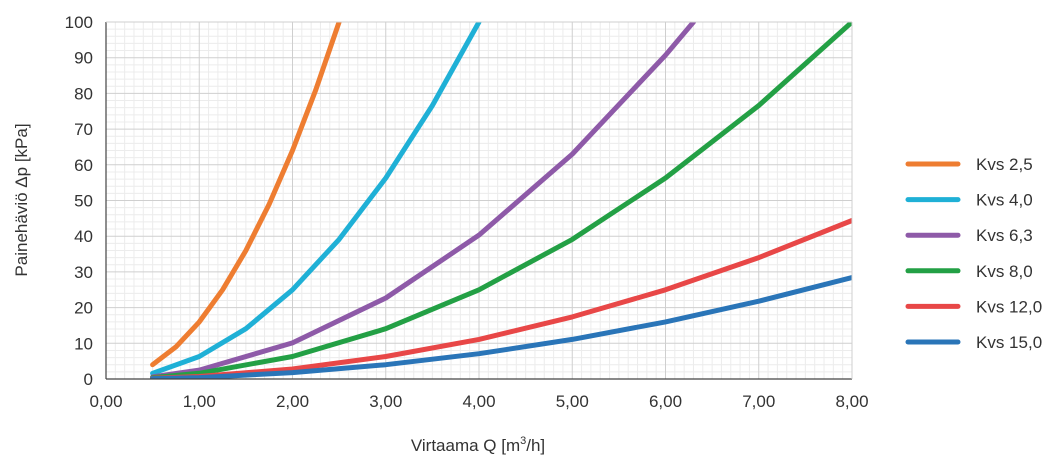  I want to click on x-tick-label: 0,00, so click(105, 401).